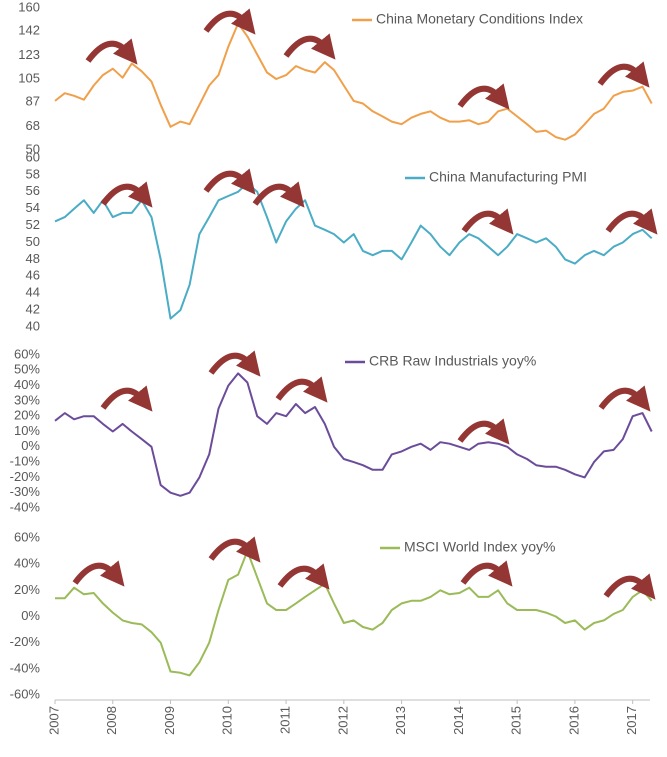 The image size is (667, 757). Describe the element at coordinates (573, 720) in the screenshot. I see `x-tick-label: 2016` at that location.